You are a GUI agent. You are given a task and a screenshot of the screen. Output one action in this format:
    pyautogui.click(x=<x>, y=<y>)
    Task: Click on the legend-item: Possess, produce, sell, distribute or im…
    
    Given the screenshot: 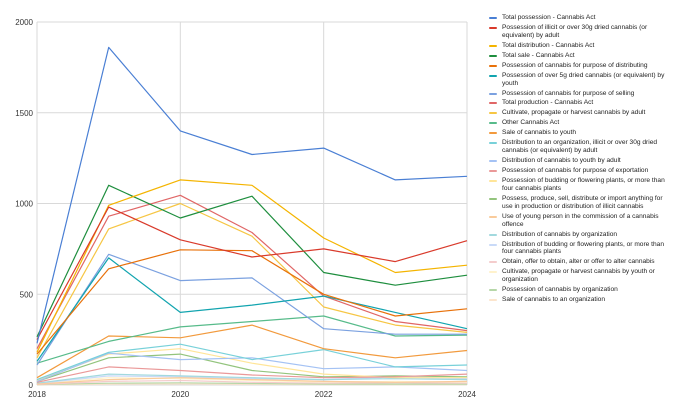 What is the action you would take?
    pyautogui.click(x=580, y=203)
    